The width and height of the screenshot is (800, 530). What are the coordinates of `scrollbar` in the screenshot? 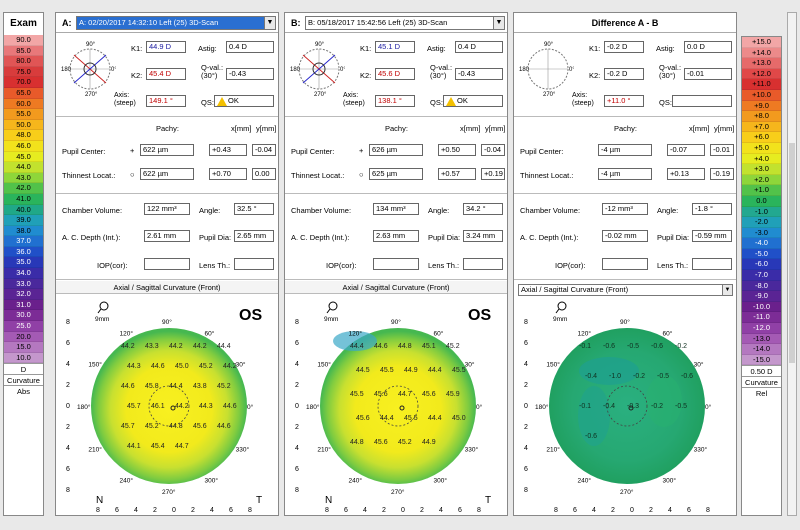 It's located at (792, 264).